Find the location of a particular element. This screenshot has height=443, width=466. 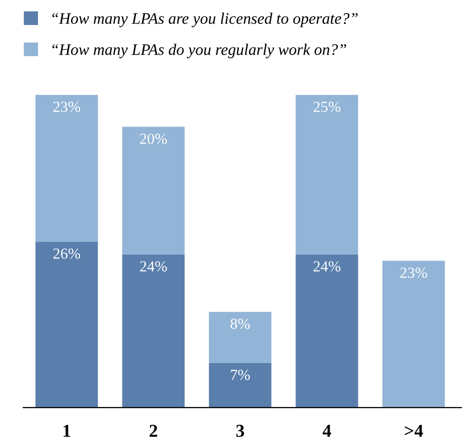

data-label: 26% is located at coordinates (66, 253).